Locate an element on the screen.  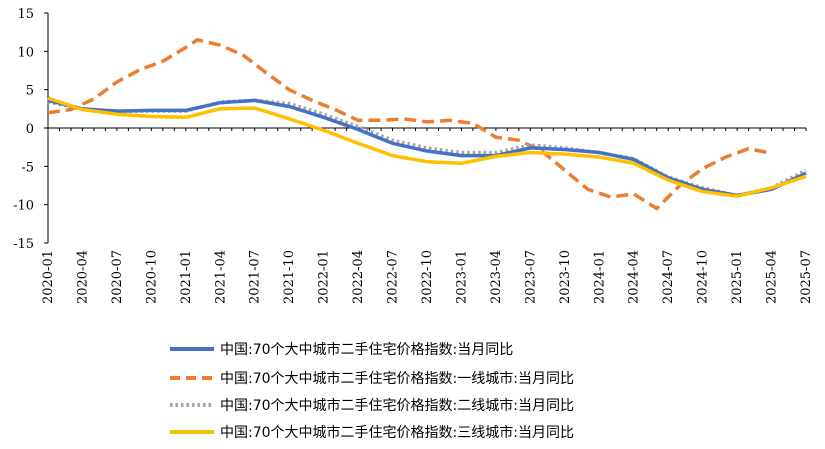
x-tick-label: 2025-07 is located at coordinates (806, 277).